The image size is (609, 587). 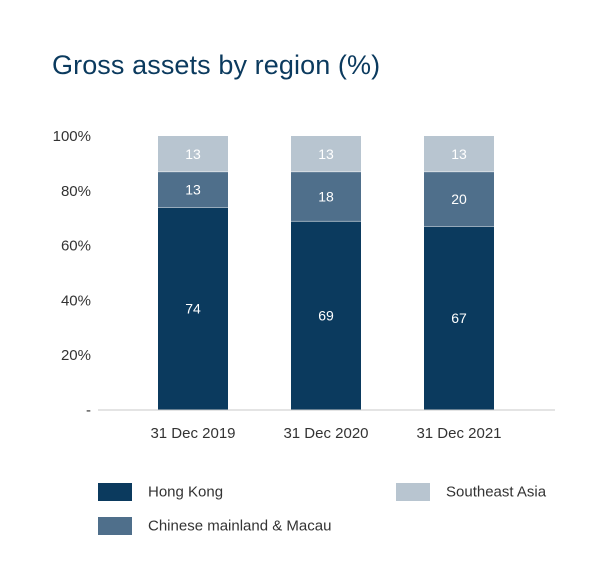 I want to click on legend-label-hong-kong: Hong Kong, so click(x=186, y=492).